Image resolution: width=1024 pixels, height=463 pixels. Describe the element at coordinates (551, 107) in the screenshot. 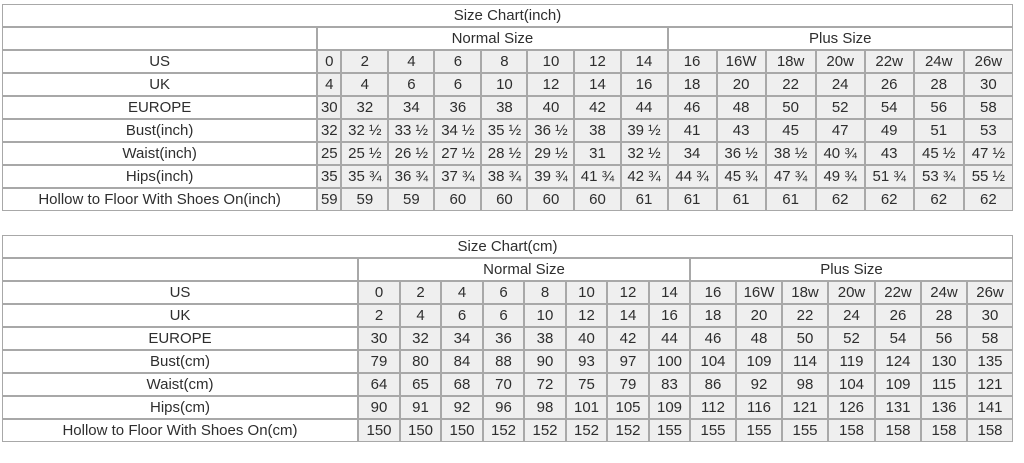

I see `size-value-cell: 40` at that location.